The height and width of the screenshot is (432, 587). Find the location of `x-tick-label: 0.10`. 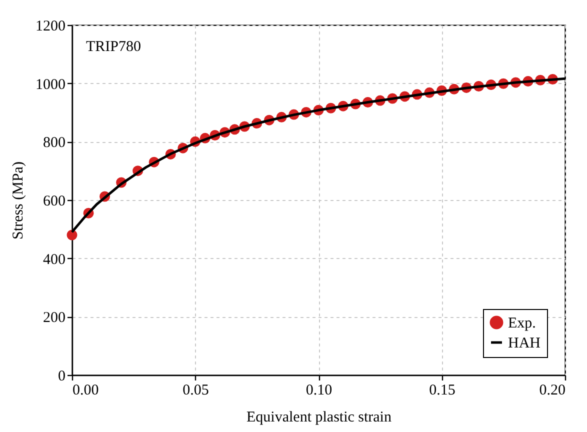

x-tick-label: 0.10 is located at coordinates (319, 390).